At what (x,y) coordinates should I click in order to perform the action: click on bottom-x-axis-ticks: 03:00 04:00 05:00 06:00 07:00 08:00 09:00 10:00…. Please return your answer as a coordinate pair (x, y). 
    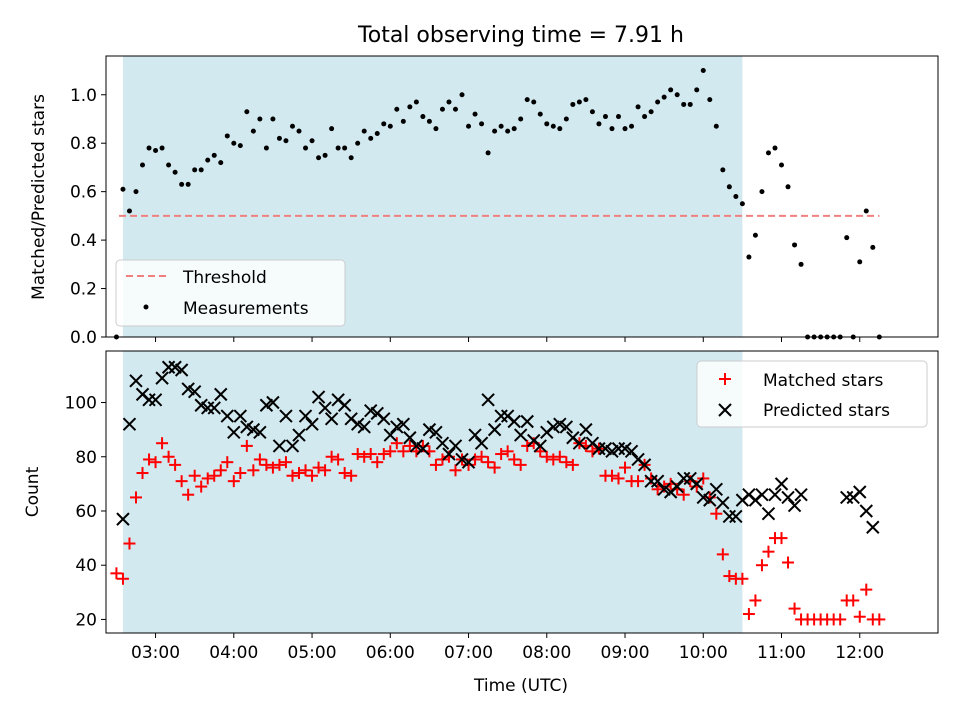
    Looking at the image, I should click on (507, 648).